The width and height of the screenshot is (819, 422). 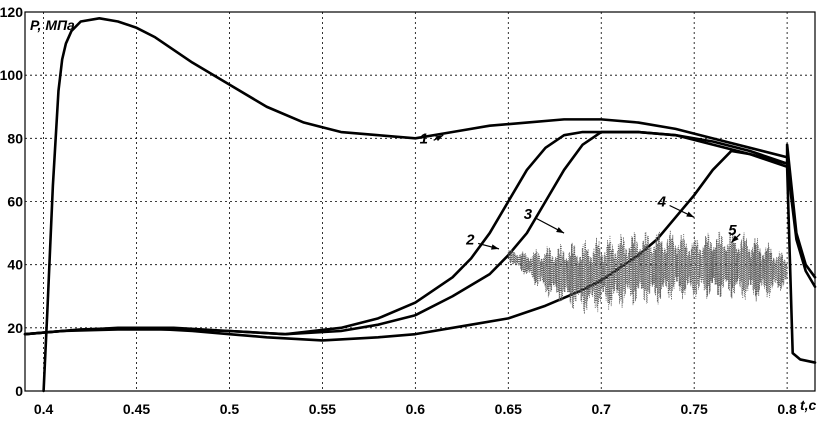 What do you see at coordinates (15, 328) in the screenshot?
I see `y-tick-label: 20` at bounding box center [15, 328].